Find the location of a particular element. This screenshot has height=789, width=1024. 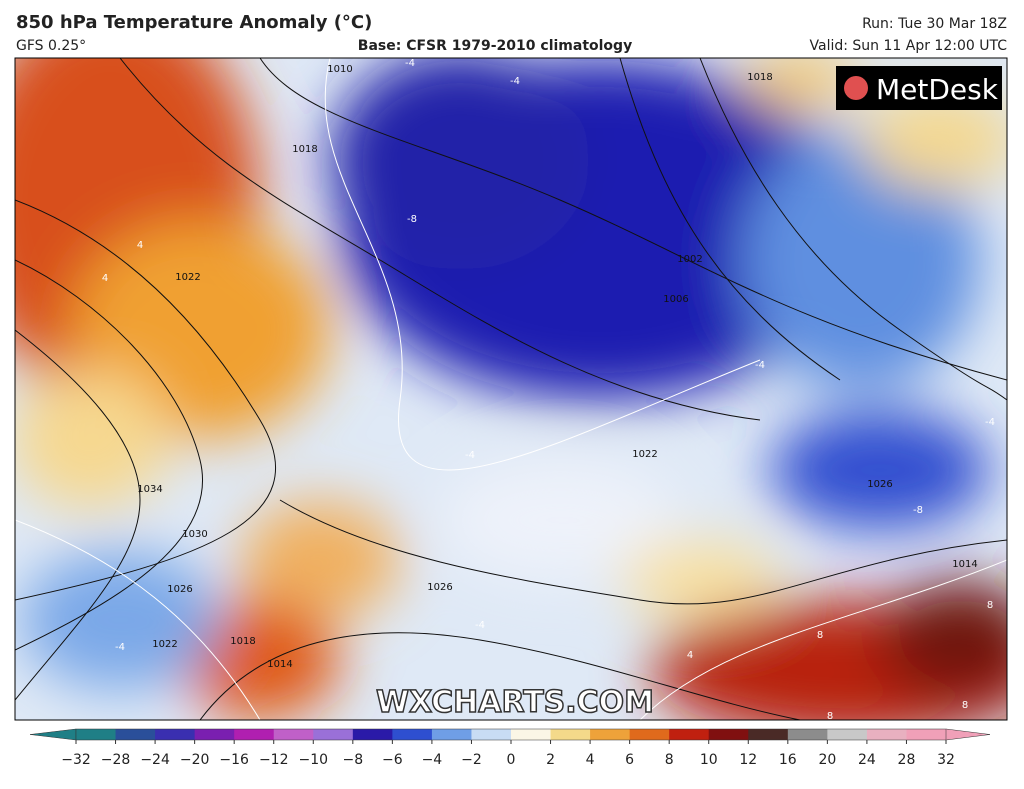

isobar-label: 1030 is located at coordinates (194, 534).